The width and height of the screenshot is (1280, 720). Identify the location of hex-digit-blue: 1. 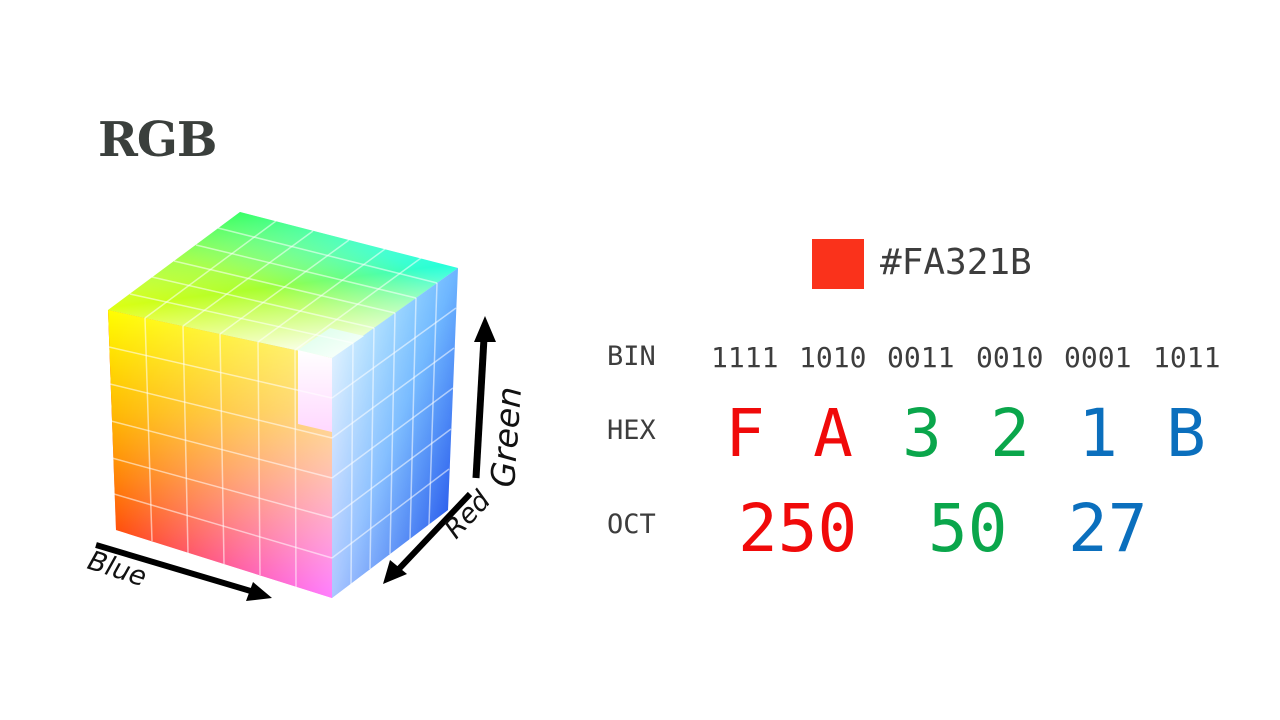
(1098, 433).